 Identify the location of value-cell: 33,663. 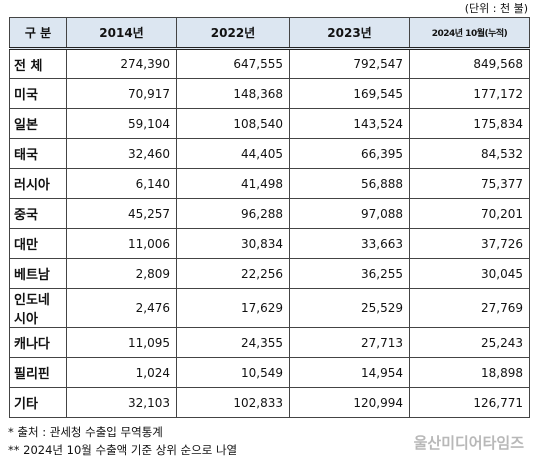
(349, 243).